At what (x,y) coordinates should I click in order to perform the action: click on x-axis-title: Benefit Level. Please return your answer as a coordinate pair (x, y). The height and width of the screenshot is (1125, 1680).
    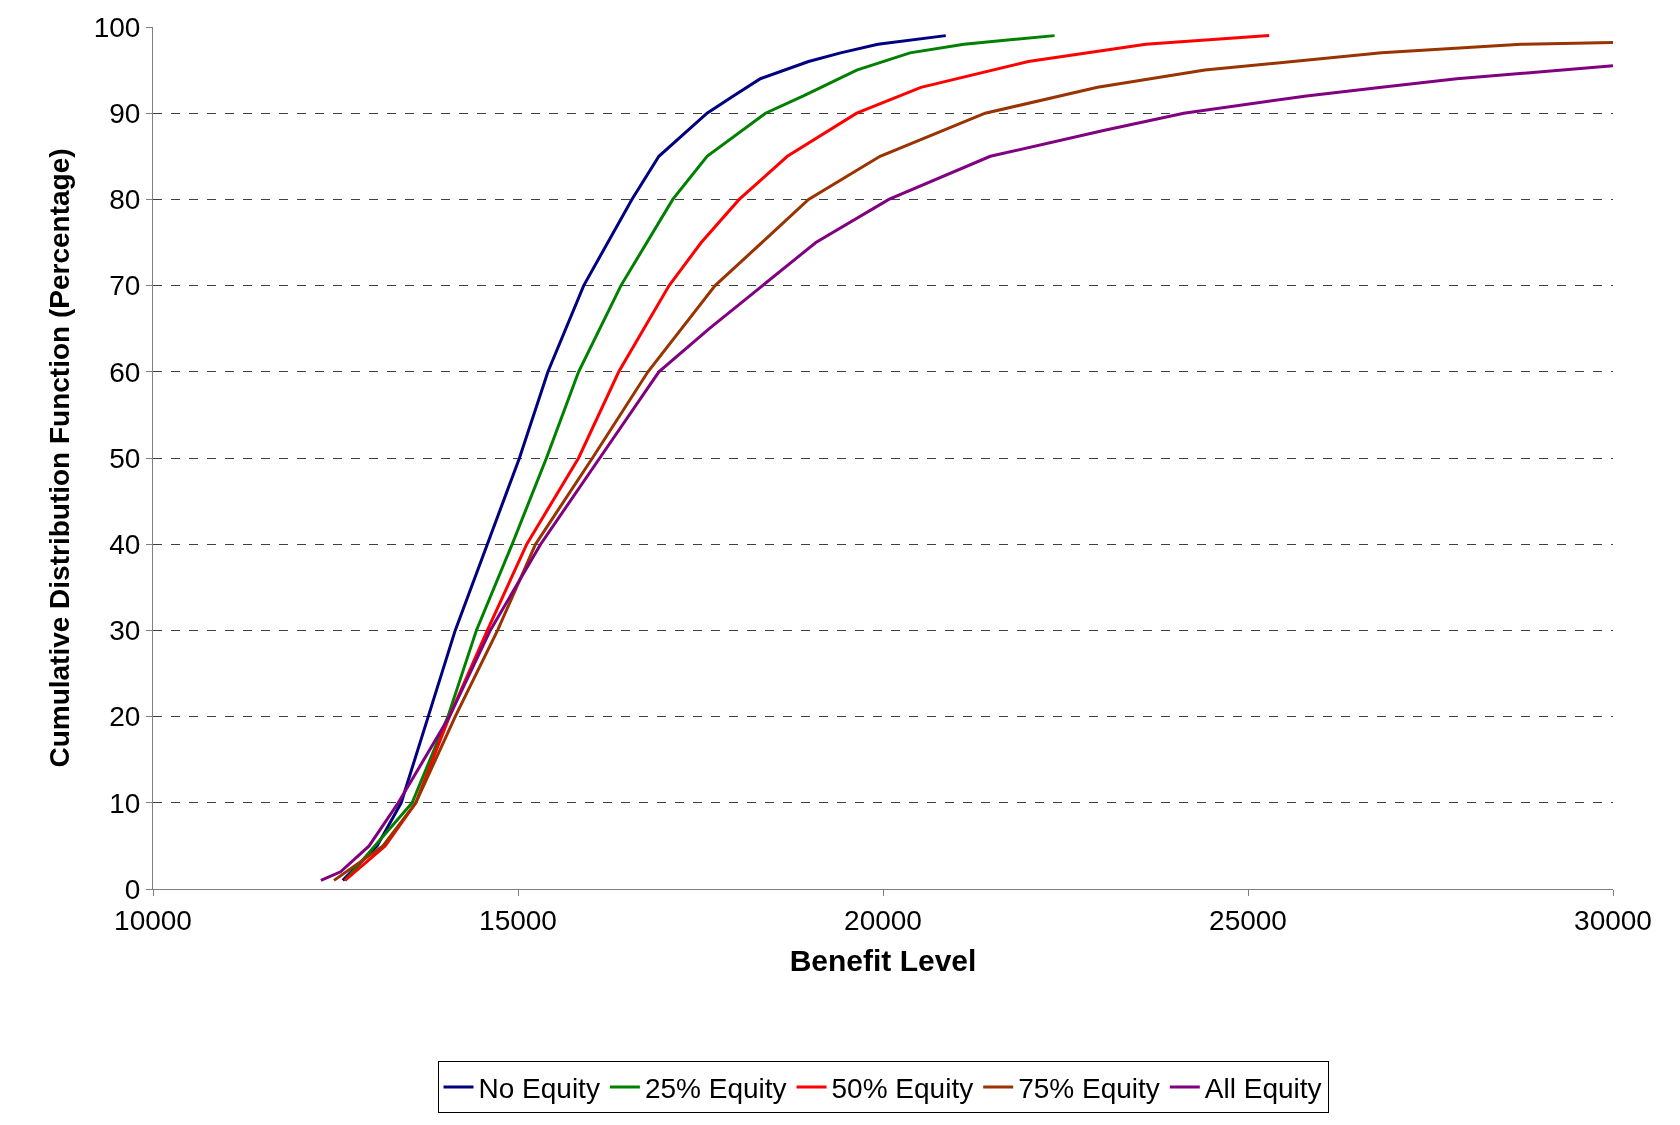
    Looking at the image, I should click on (883, 961).